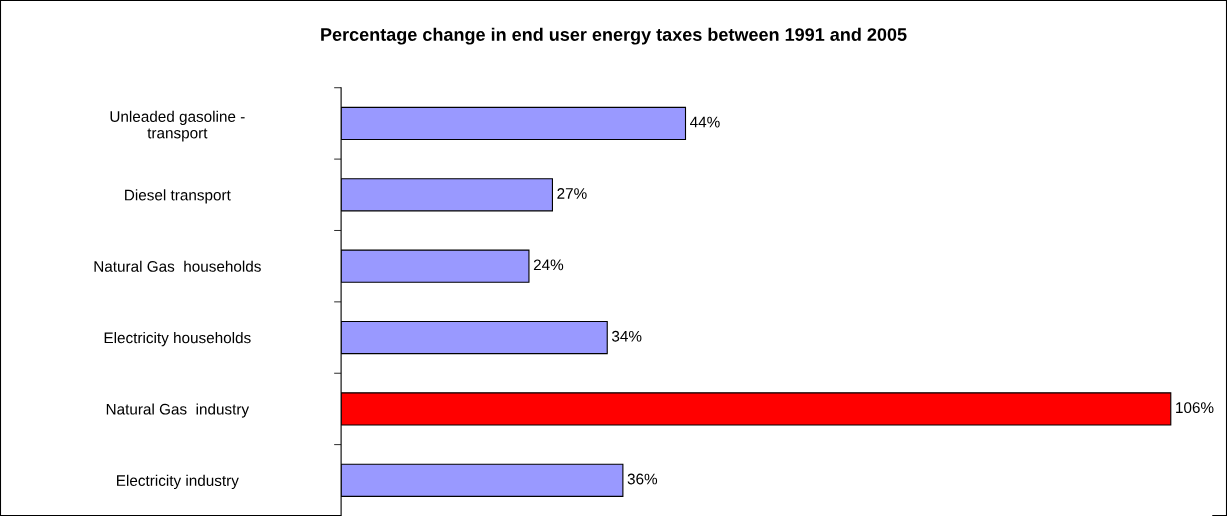  I want to click on data-label: 44%, so click(705, 122).